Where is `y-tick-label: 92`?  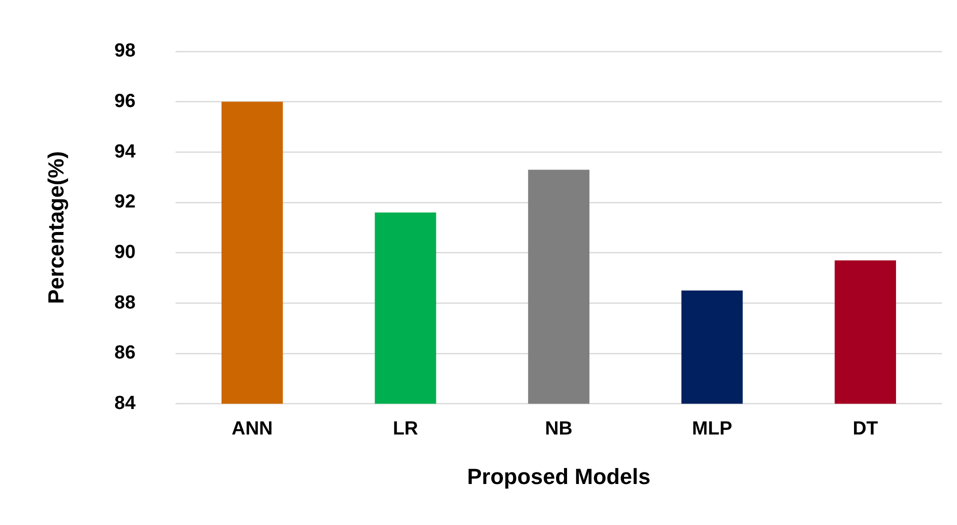
y-tick-label: 92 is located at coordinates (125, 202).